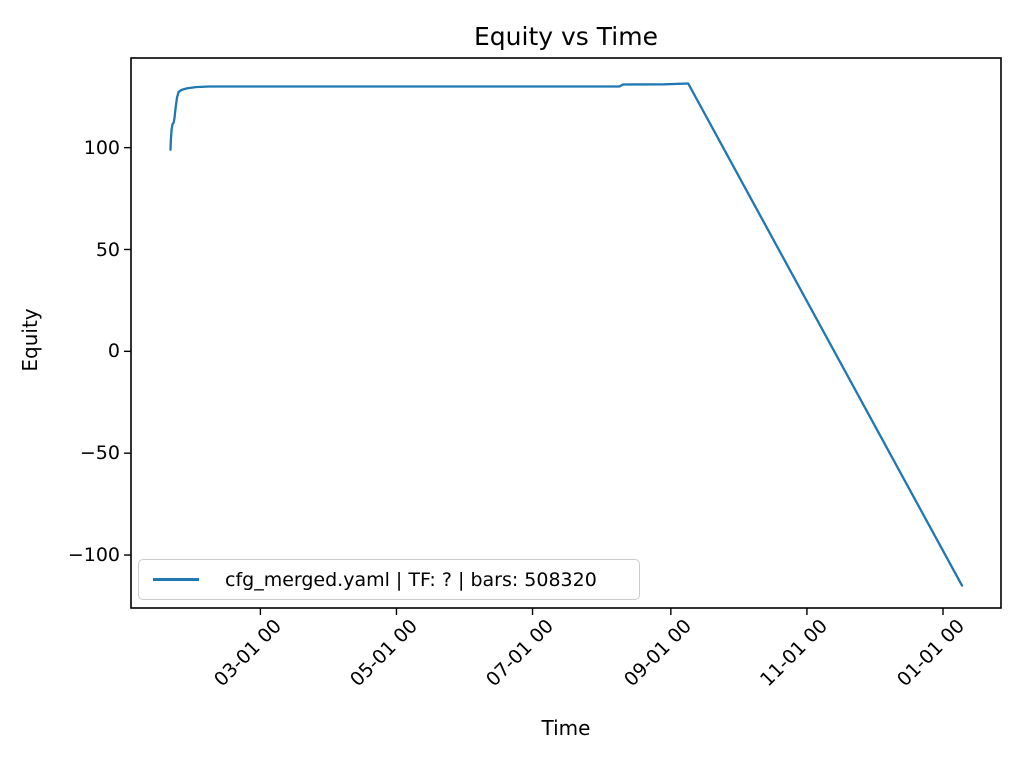 The image size is (1024, 768). I want to click on y-tick-label: −100, so click(93, 555).